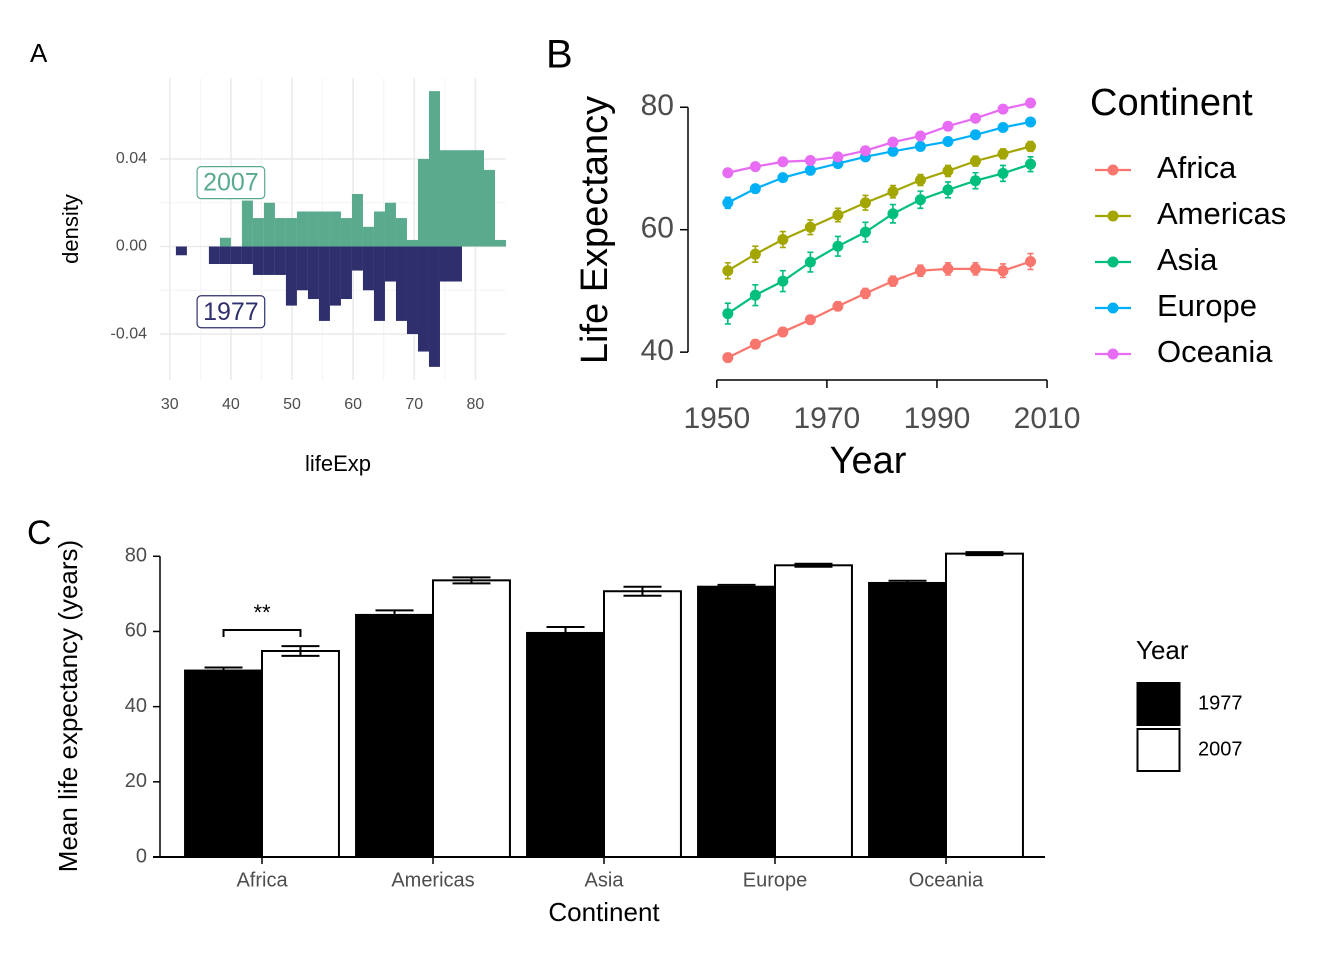 This screenshot has width=1344, height=960. I want to click on legend-label: Americas, so click(1221, 213).